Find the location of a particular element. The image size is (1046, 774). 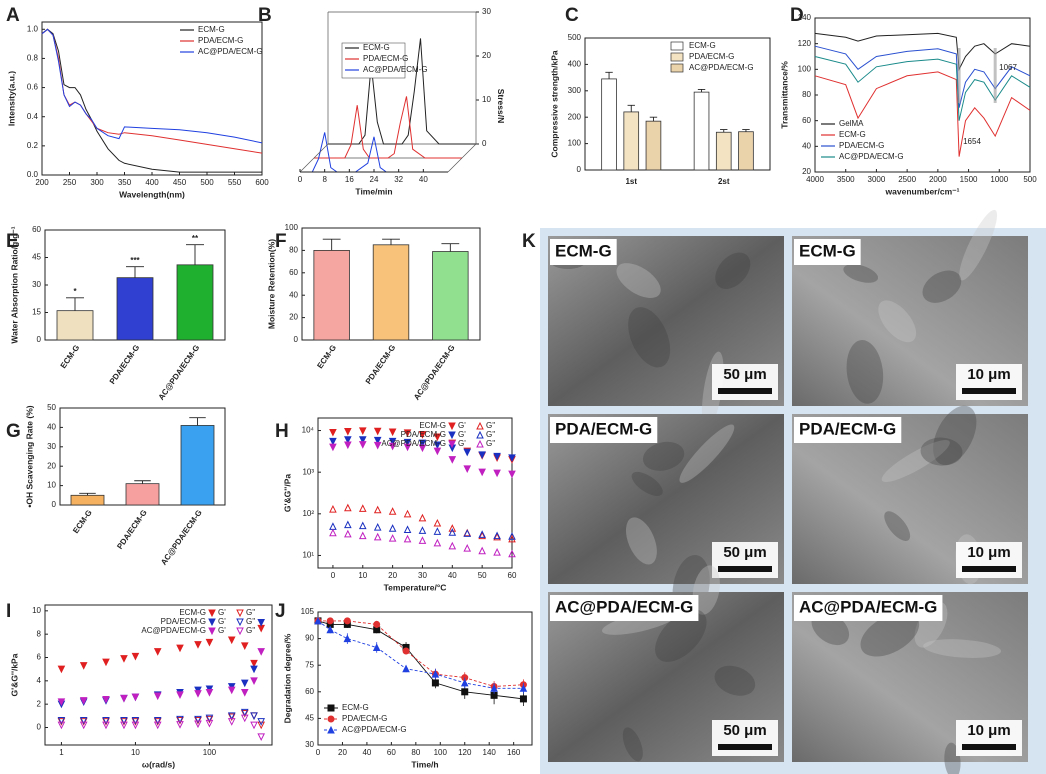

y-tick-label: 40 is located at coordinates (806, 145).